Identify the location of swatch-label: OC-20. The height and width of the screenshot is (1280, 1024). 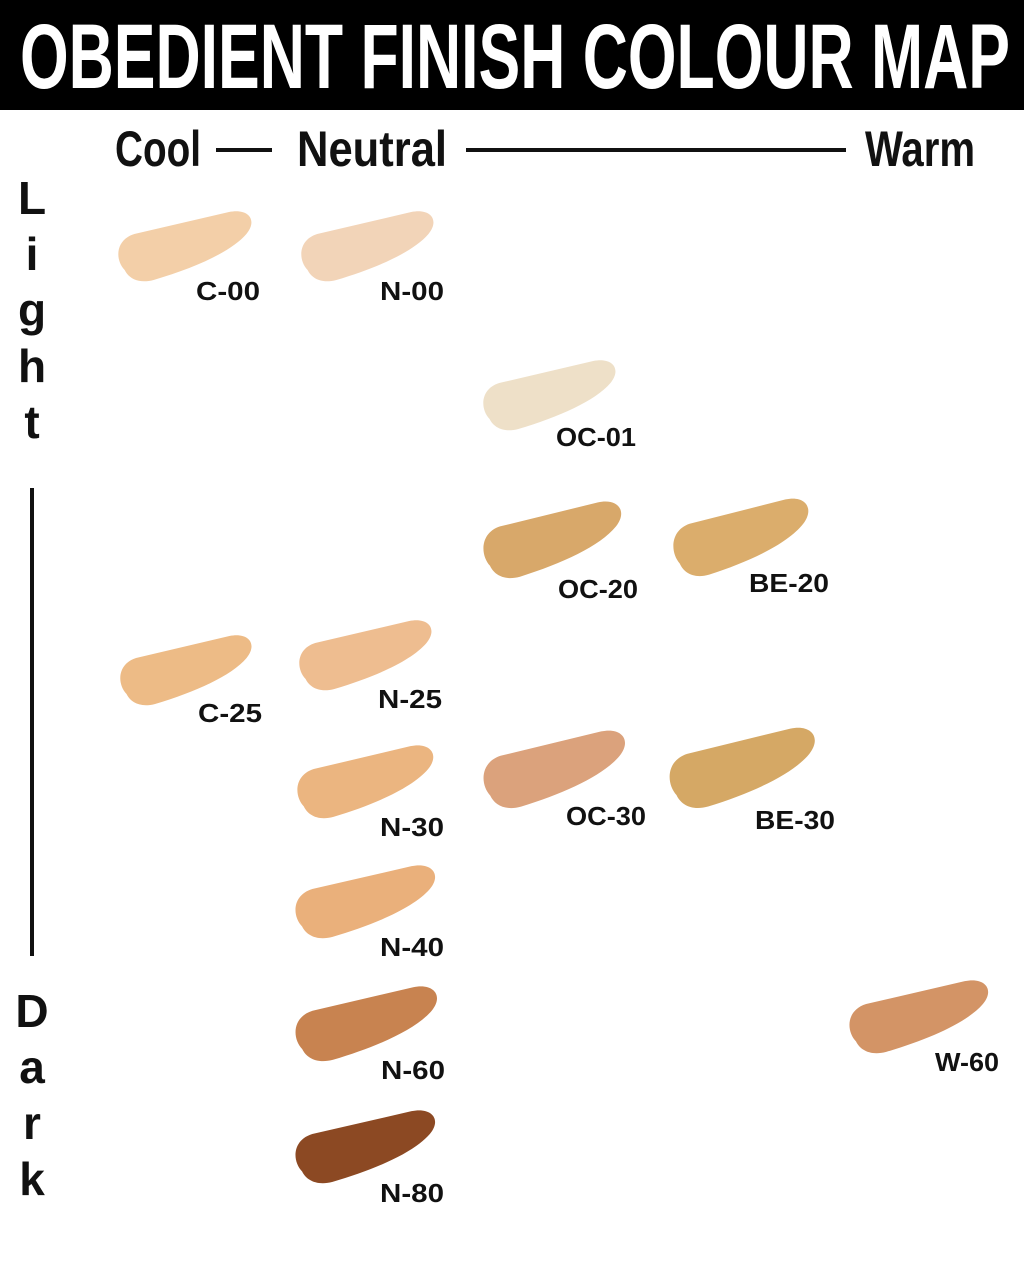
(598, 589).